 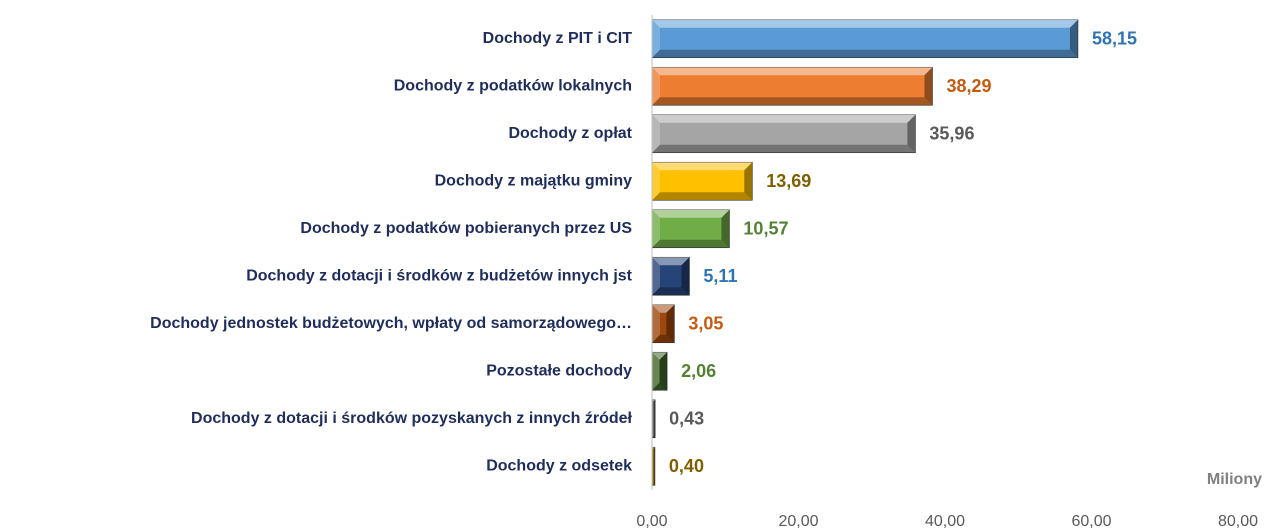 What do you see at coordinates (1091, 521) in the screenshot?
I see `x-tick-label: 60,00` at bounding box center [1091, 521].